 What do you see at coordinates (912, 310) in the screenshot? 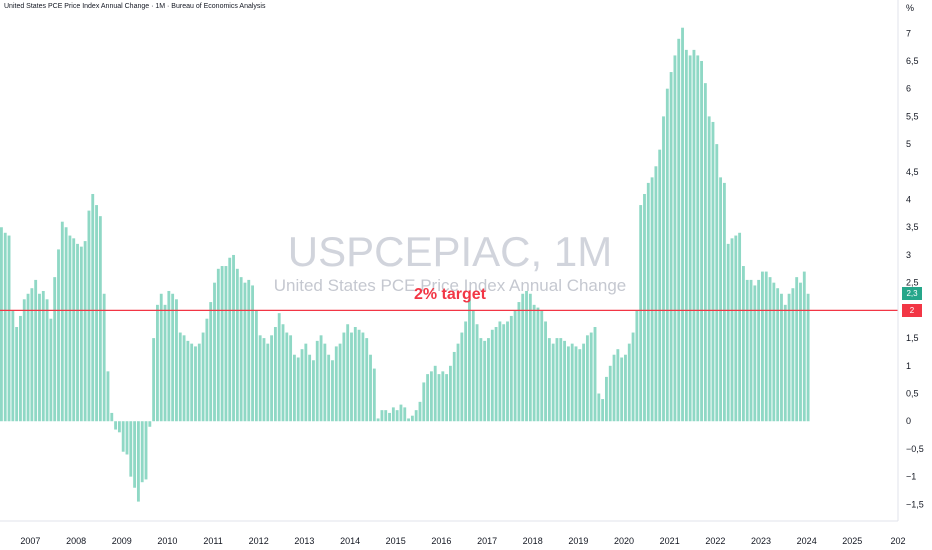
I see `target-value-badge: 2` at bounding box center [912, 310].